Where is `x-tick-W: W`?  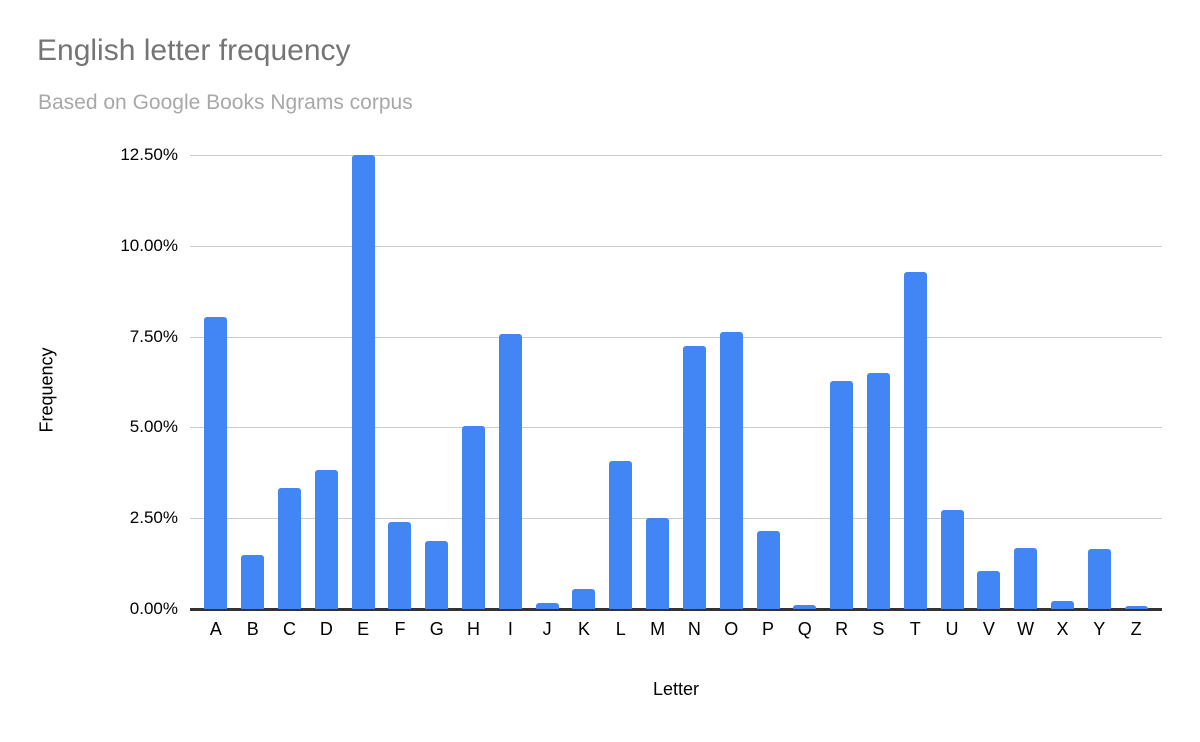
x-tick-W: W is located at coordinates (1026, 629).